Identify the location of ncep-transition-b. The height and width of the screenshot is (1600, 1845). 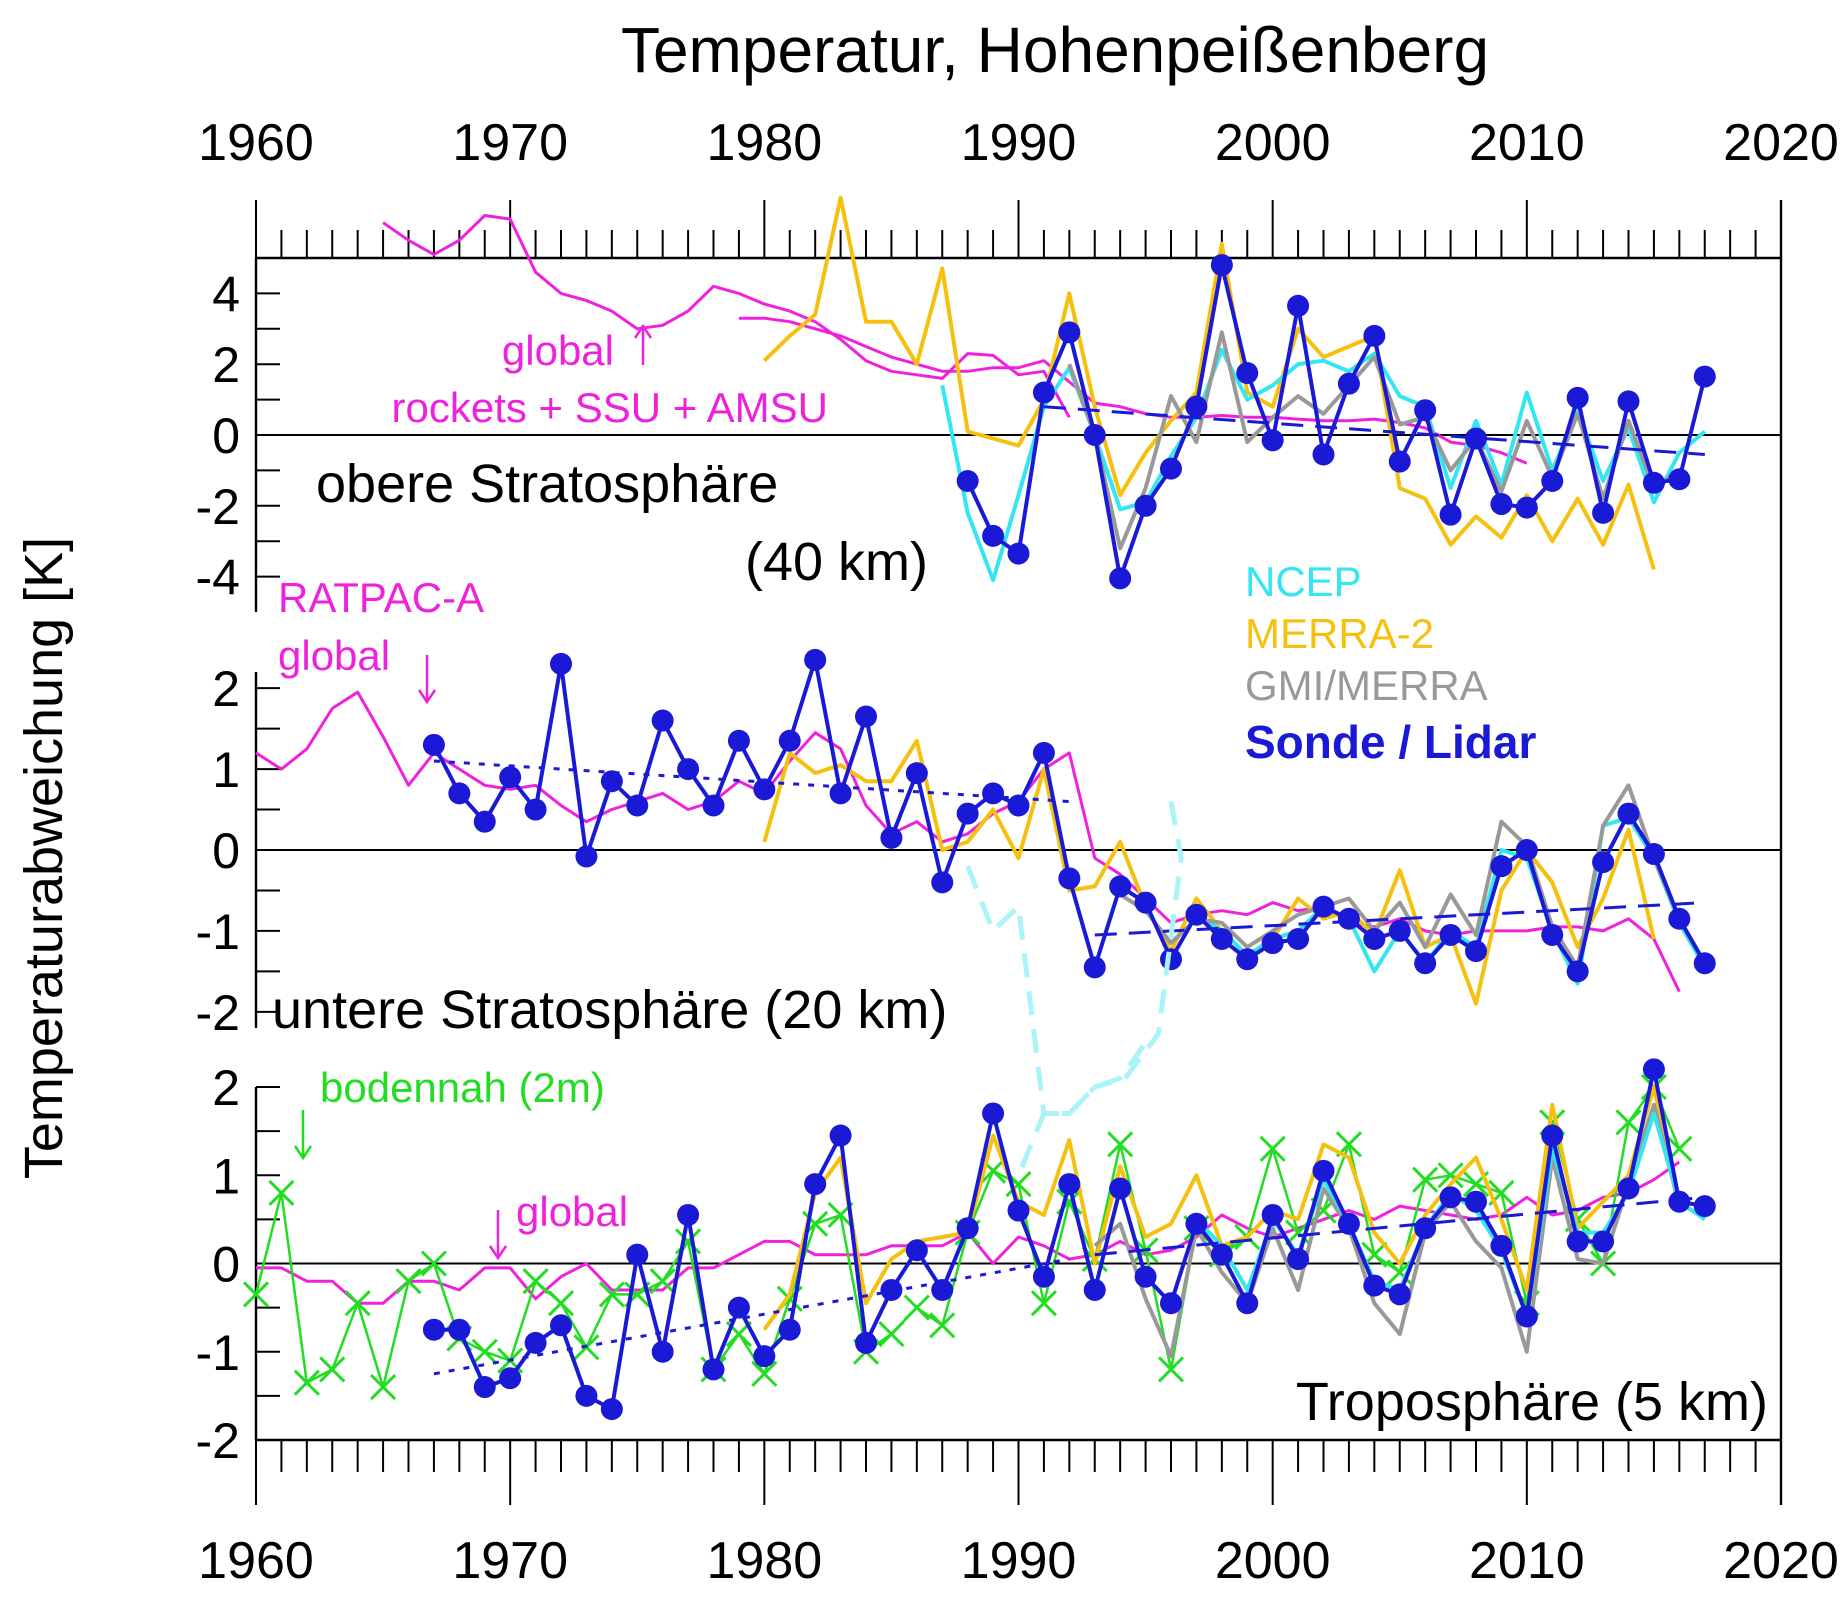
(1100, 989).